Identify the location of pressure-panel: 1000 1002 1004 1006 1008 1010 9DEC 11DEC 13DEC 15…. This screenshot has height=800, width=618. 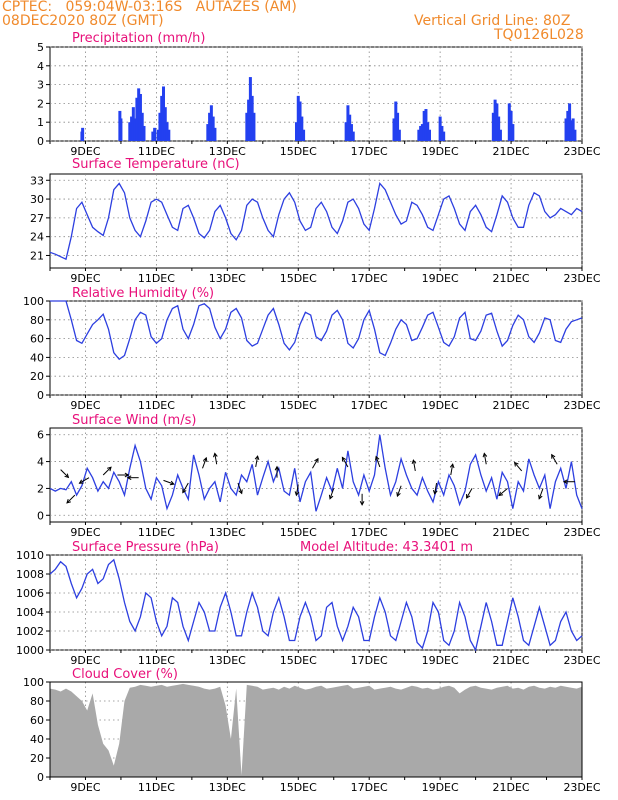
(308, 608).